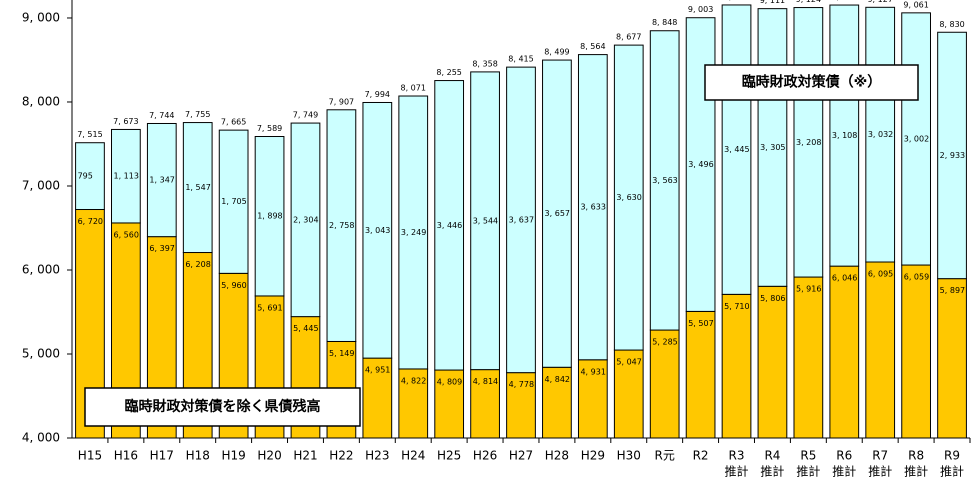 This screenshot has height=482, width=980. Describe the element at coordinates (915, 4) in the screenshot. I see `total-label: 9, 061` at that location.